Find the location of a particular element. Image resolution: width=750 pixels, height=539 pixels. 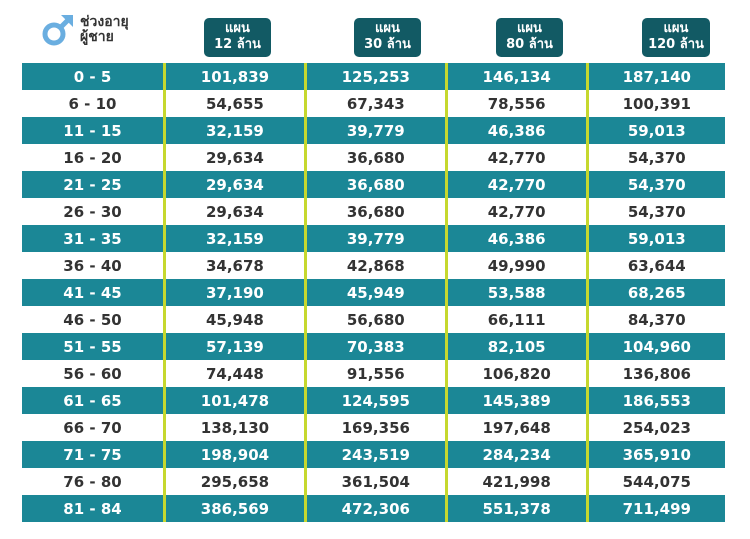

premium-30m-cell: 125,253 is located at coordinates (375, 76).